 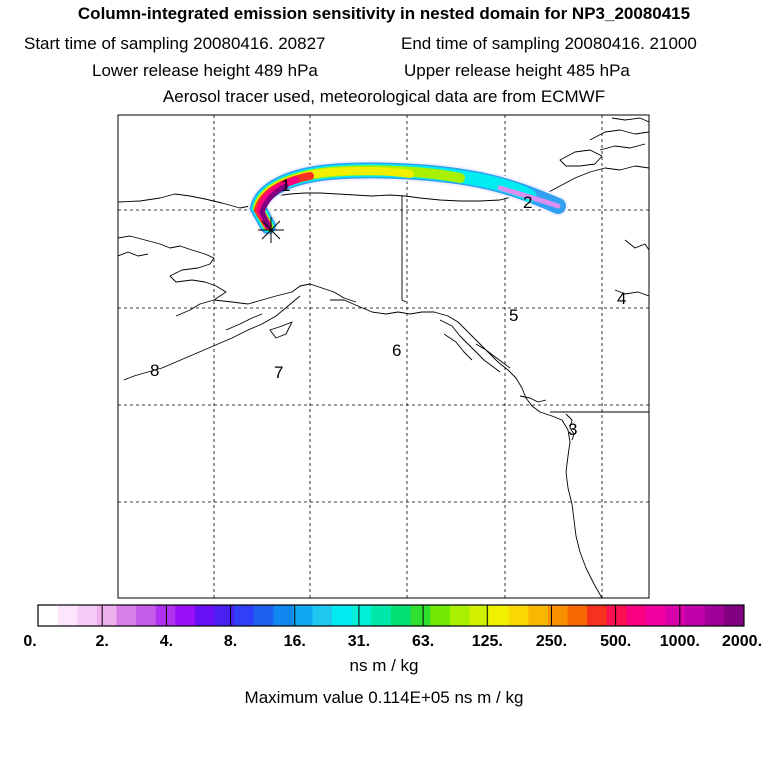 I want to click on legend-tick-label: 8., so click(x=230, y=641).